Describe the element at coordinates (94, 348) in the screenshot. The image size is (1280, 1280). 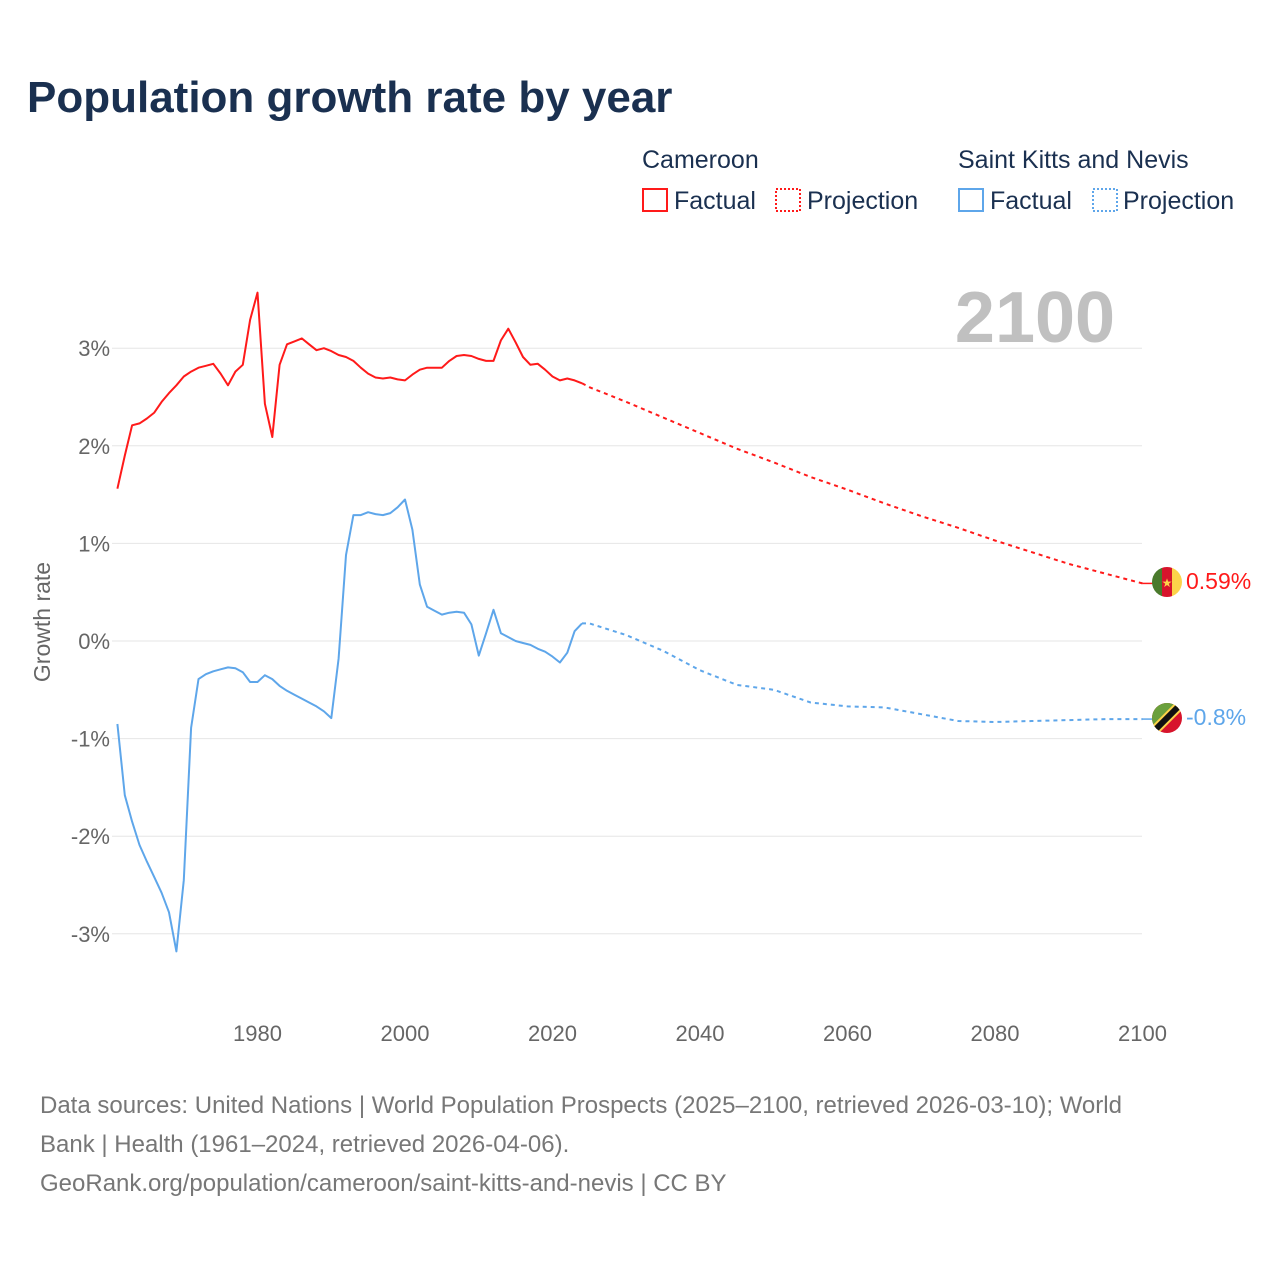
I see `y-tick-label: 3%` at that location.